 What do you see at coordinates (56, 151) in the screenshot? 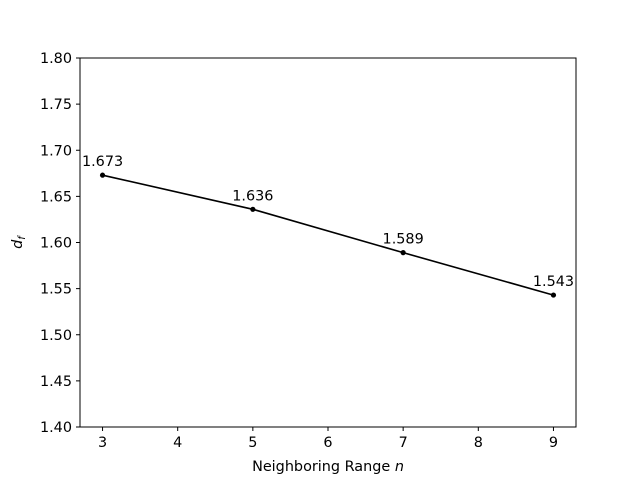
I see `y-tick-label: 1.70` at bounding box center [56, 151].